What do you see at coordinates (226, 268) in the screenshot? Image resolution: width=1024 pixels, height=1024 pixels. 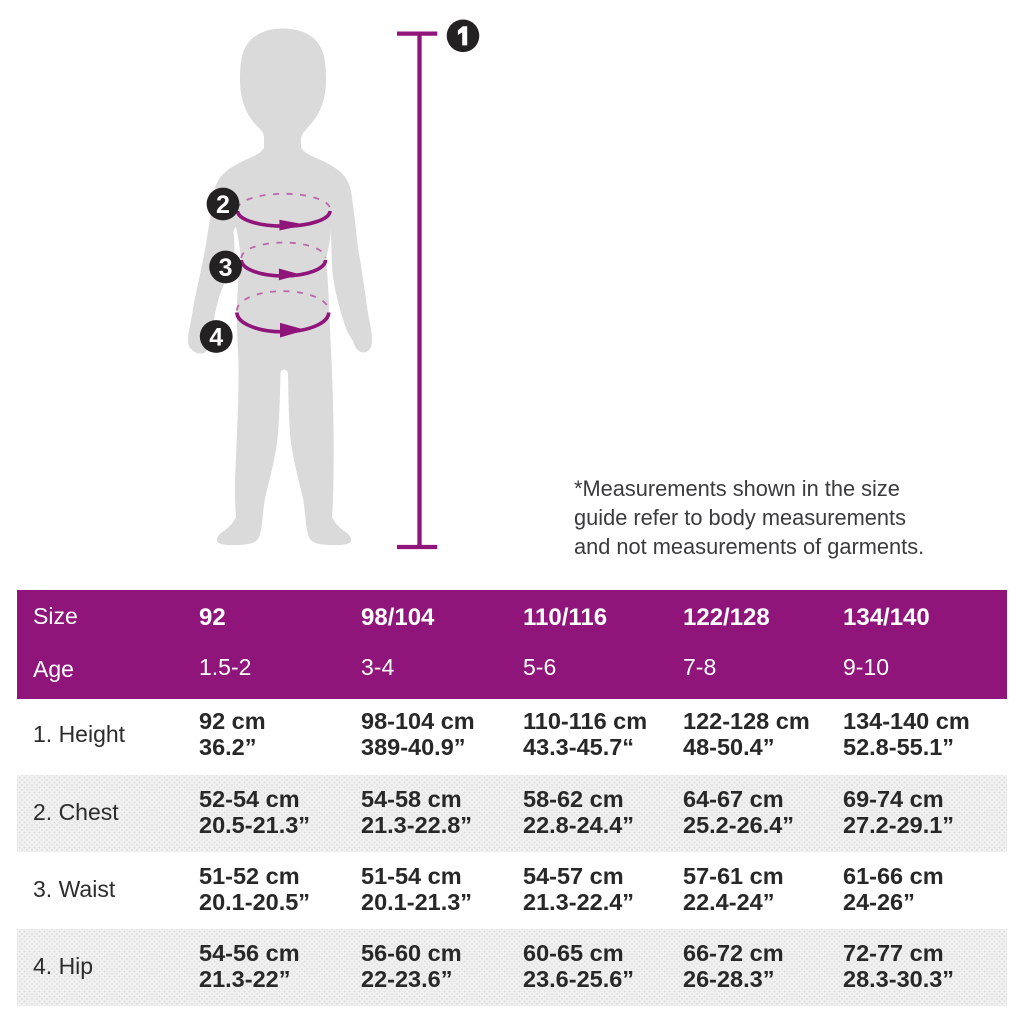 I see `svg-text: 3` at bounding box center [226, 268].